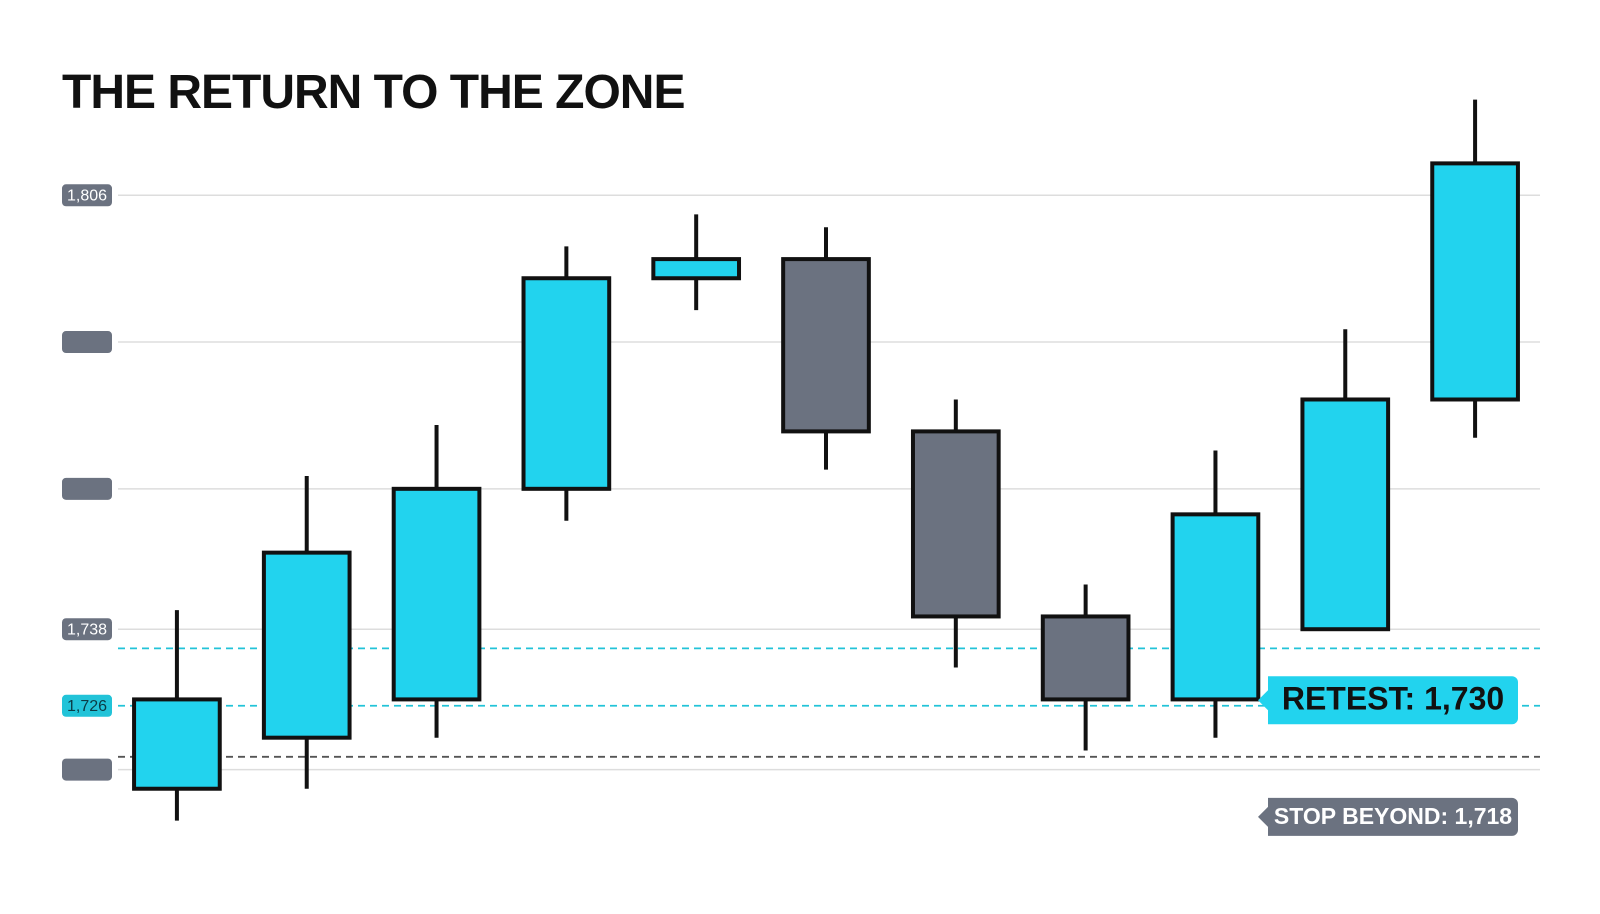 The width and height of the screenshot is (1600, 914). Describe the element at coordinates (1393, 699) in the screenshot. I see `annotation-text: RETEST: 1,730` at that location.